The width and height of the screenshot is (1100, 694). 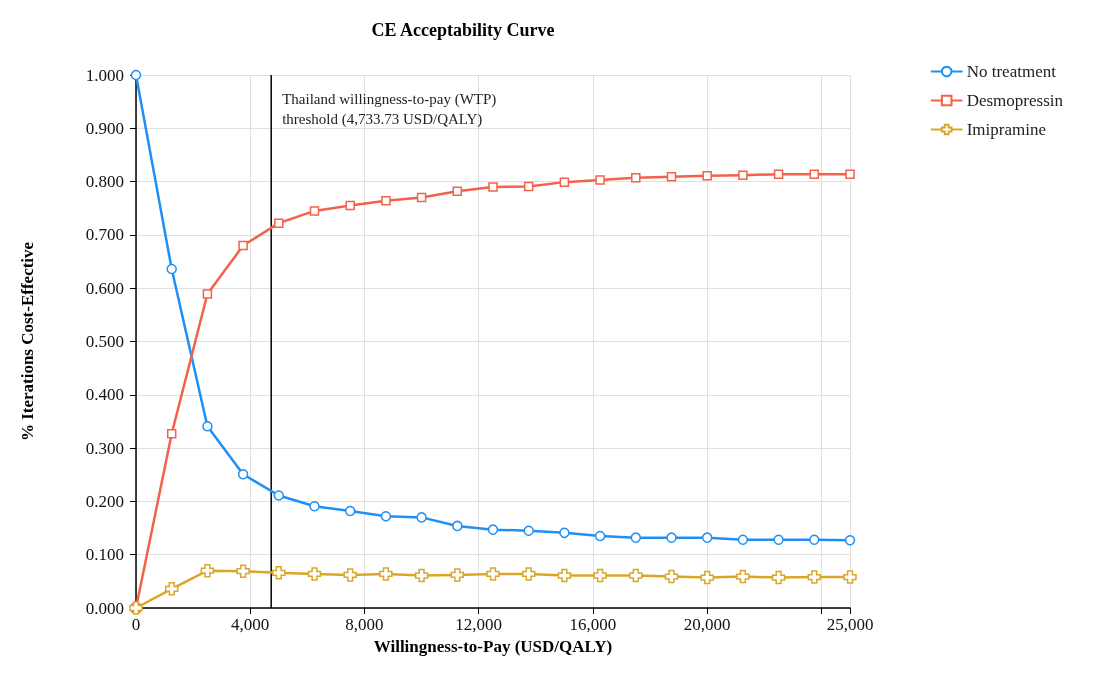 What do you see at coordinates (389, 109) in the screenshot?
I see `ref-line-label: Thailand willingness-to-pay (WTP) threshold (4,733.73 USD/QALY)` at bounding box center [389, 109].